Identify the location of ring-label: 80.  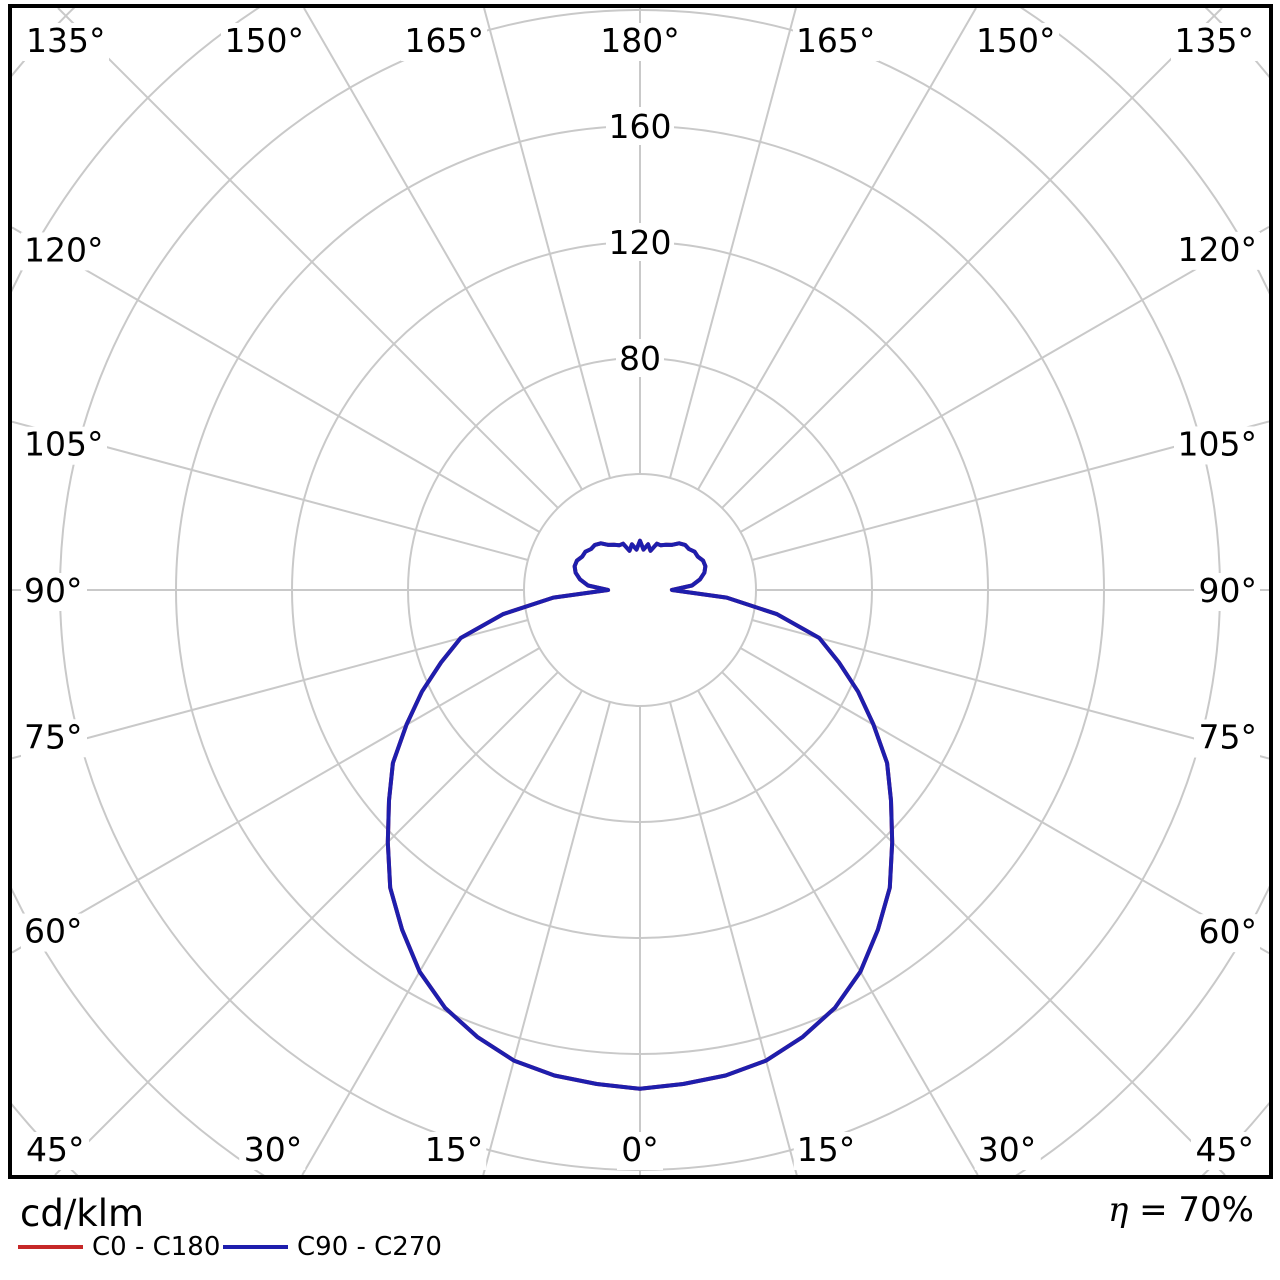
(640, 358).